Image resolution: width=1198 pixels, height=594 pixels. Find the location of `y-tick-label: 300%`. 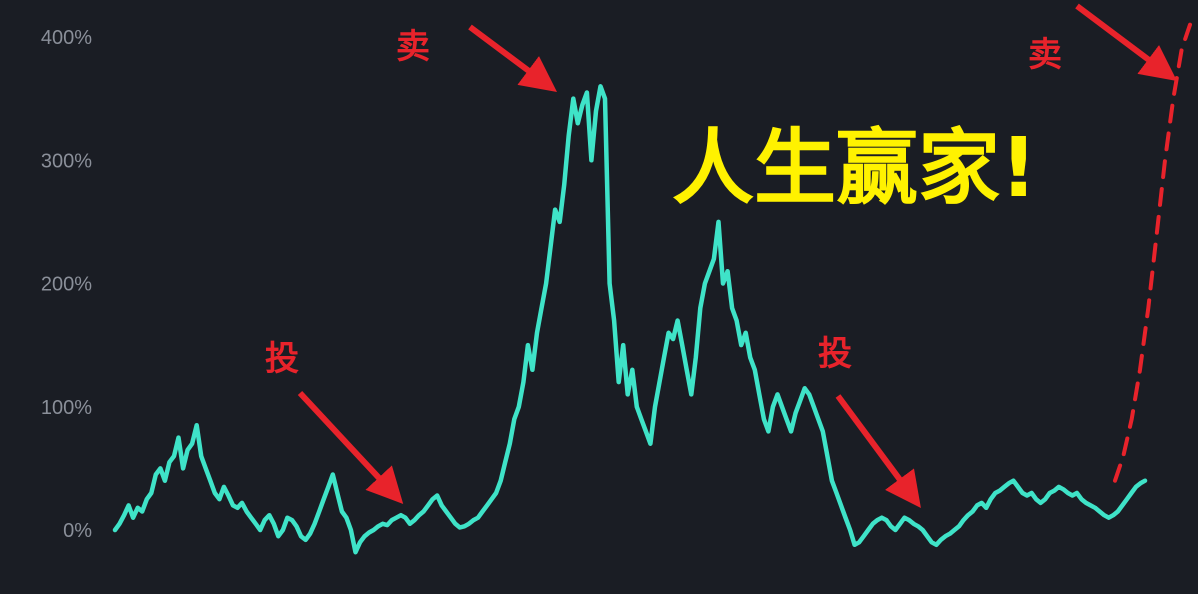

y-tick-label: 300% is located at coordinates (66, 161).